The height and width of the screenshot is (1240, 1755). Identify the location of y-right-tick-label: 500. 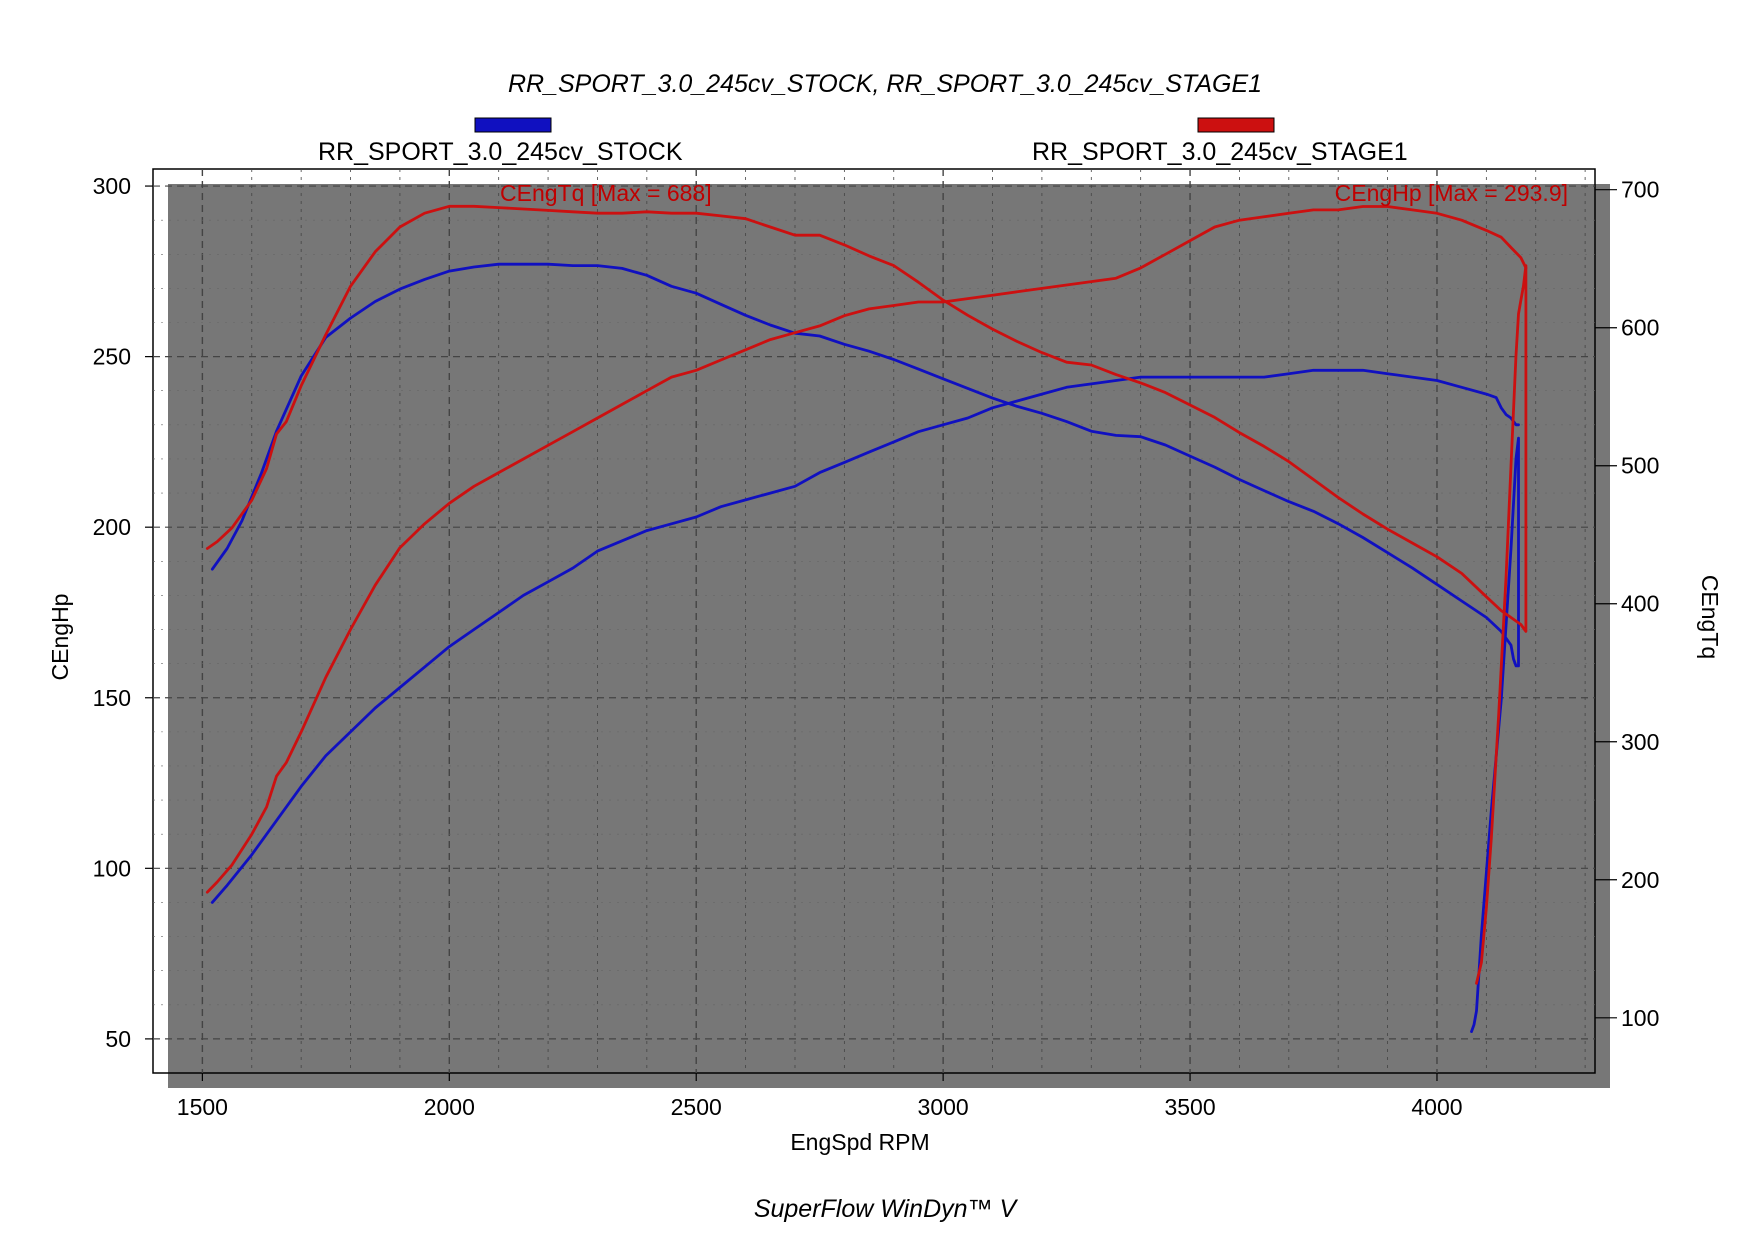
(1640, 466).